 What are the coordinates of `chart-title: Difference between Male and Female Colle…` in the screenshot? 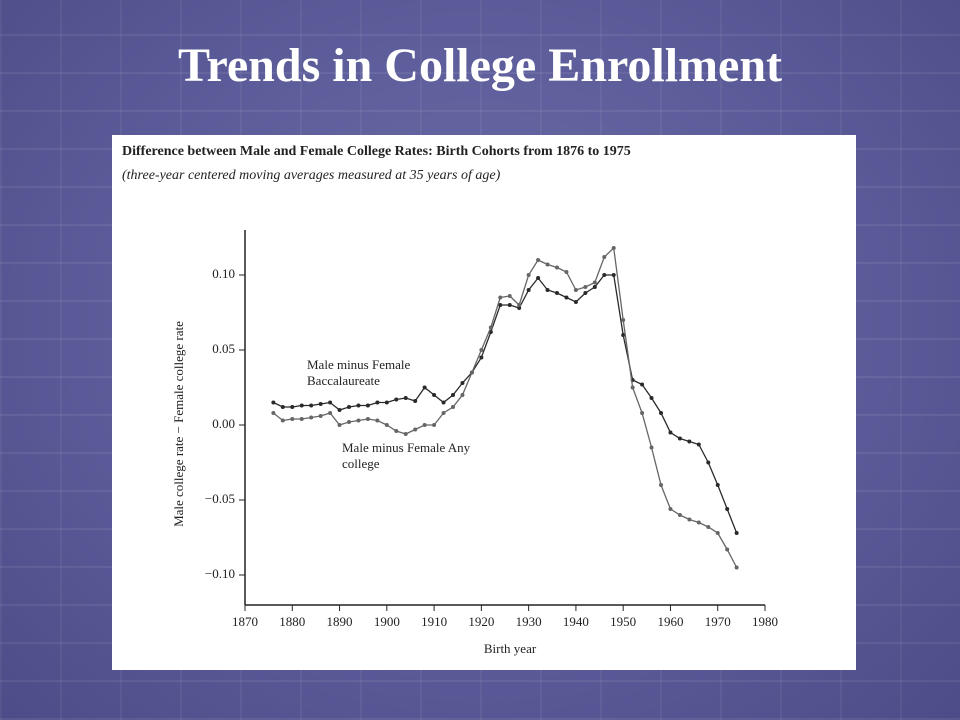 It's located at (376, 151).